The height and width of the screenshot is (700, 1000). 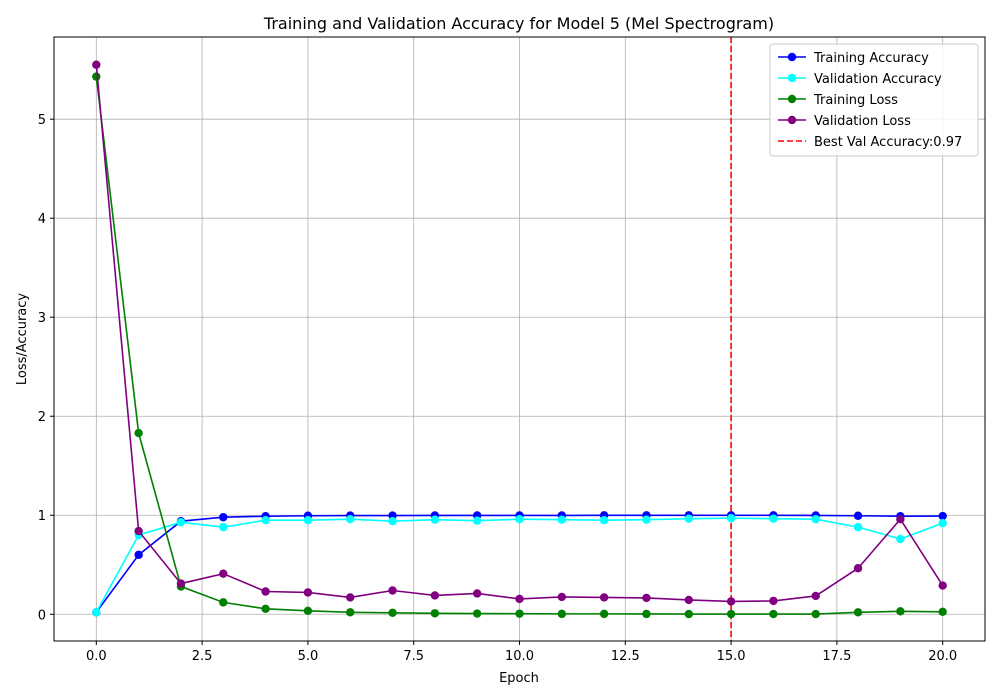 I want to click on legend-item-best-val-accuracy: Best Val Accuracy:0.97, so click(x=870, y=142).